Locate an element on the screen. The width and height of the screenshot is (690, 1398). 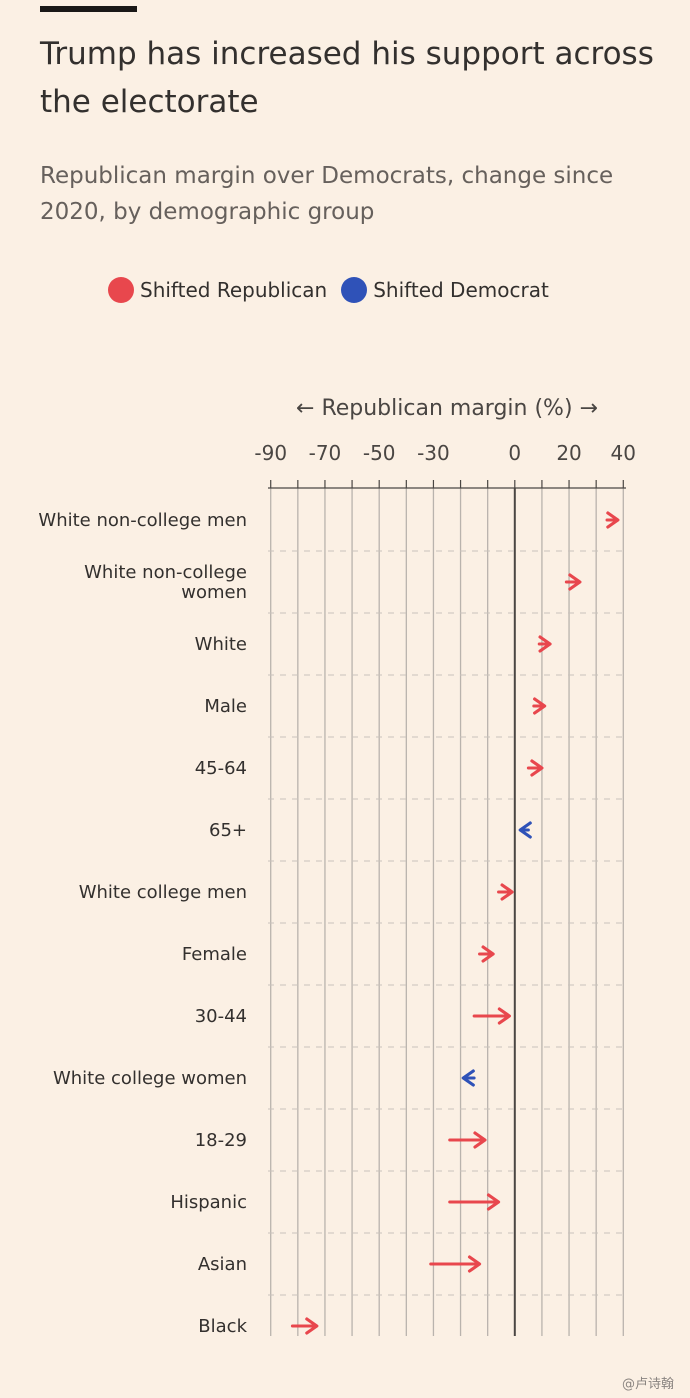
row-label: 45-64 is located at coordinates (221, 768).